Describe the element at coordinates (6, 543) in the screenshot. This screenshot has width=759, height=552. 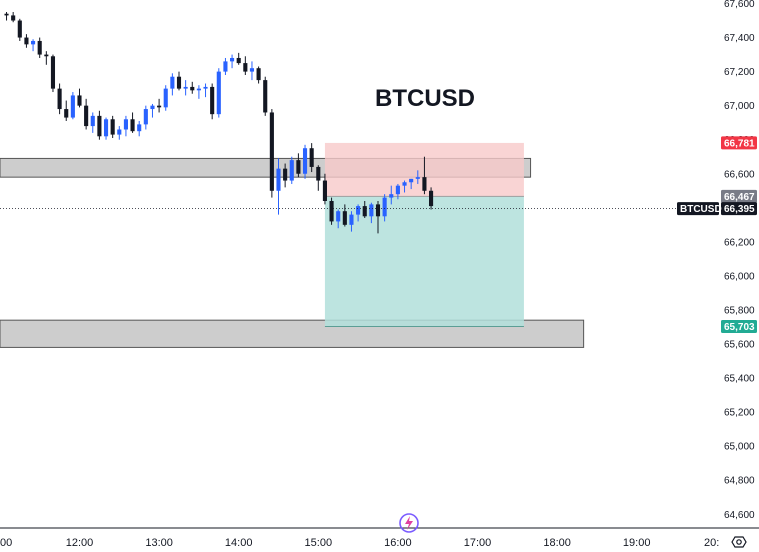
I see `x-tick-label: 00` at that location.